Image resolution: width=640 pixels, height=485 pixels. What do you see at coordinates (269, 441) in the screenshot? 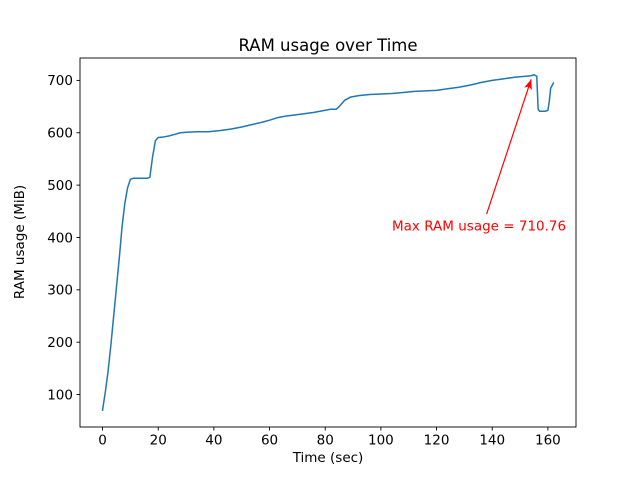
I see `x-tick-label: 60` at bounding box center [269, 441].